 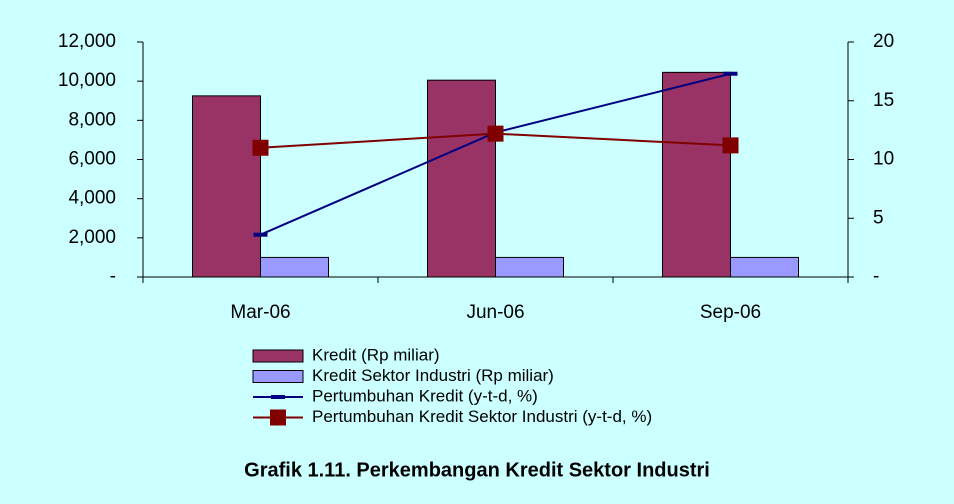 What do you see at coordinates (376, 354) in the screenshot?
I see `legend-label: Kredit (Rp miliar)` at bounding box center [376, 354].